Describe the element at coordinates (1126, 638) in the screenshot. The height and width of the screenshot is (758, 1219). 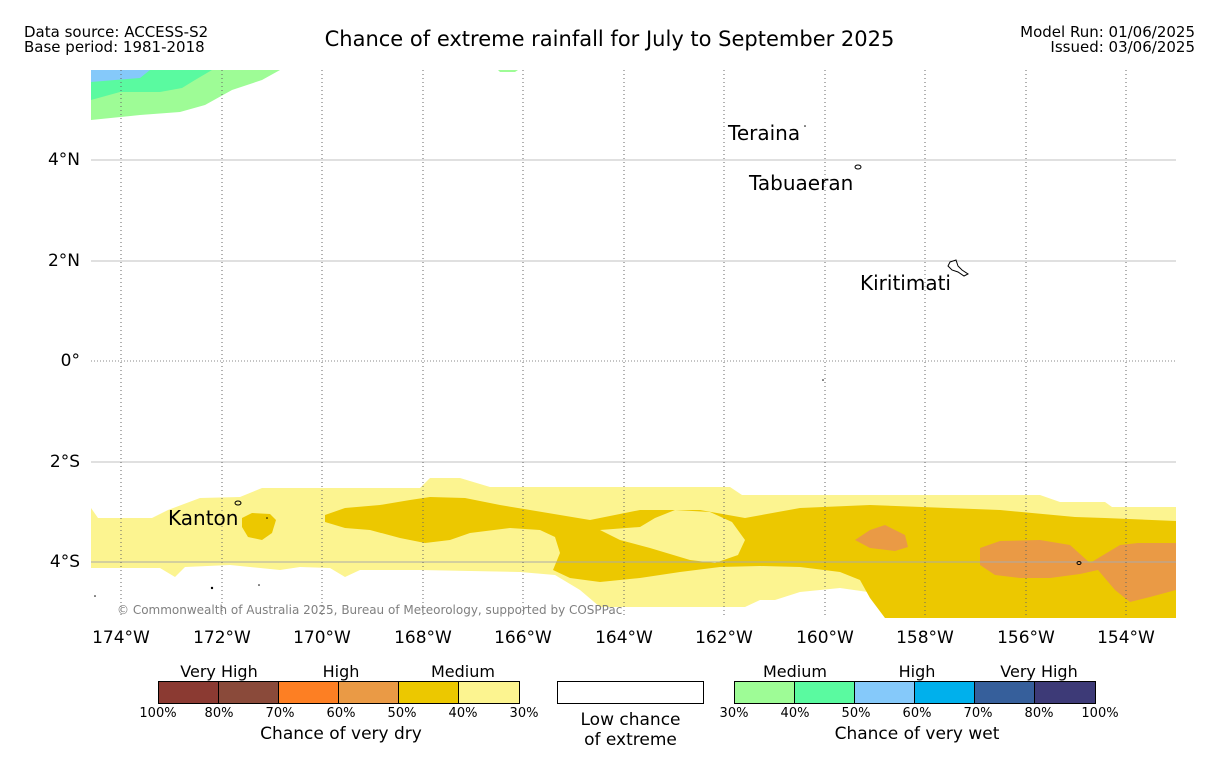
I see `lon-label-154w: 154°W` at that location.